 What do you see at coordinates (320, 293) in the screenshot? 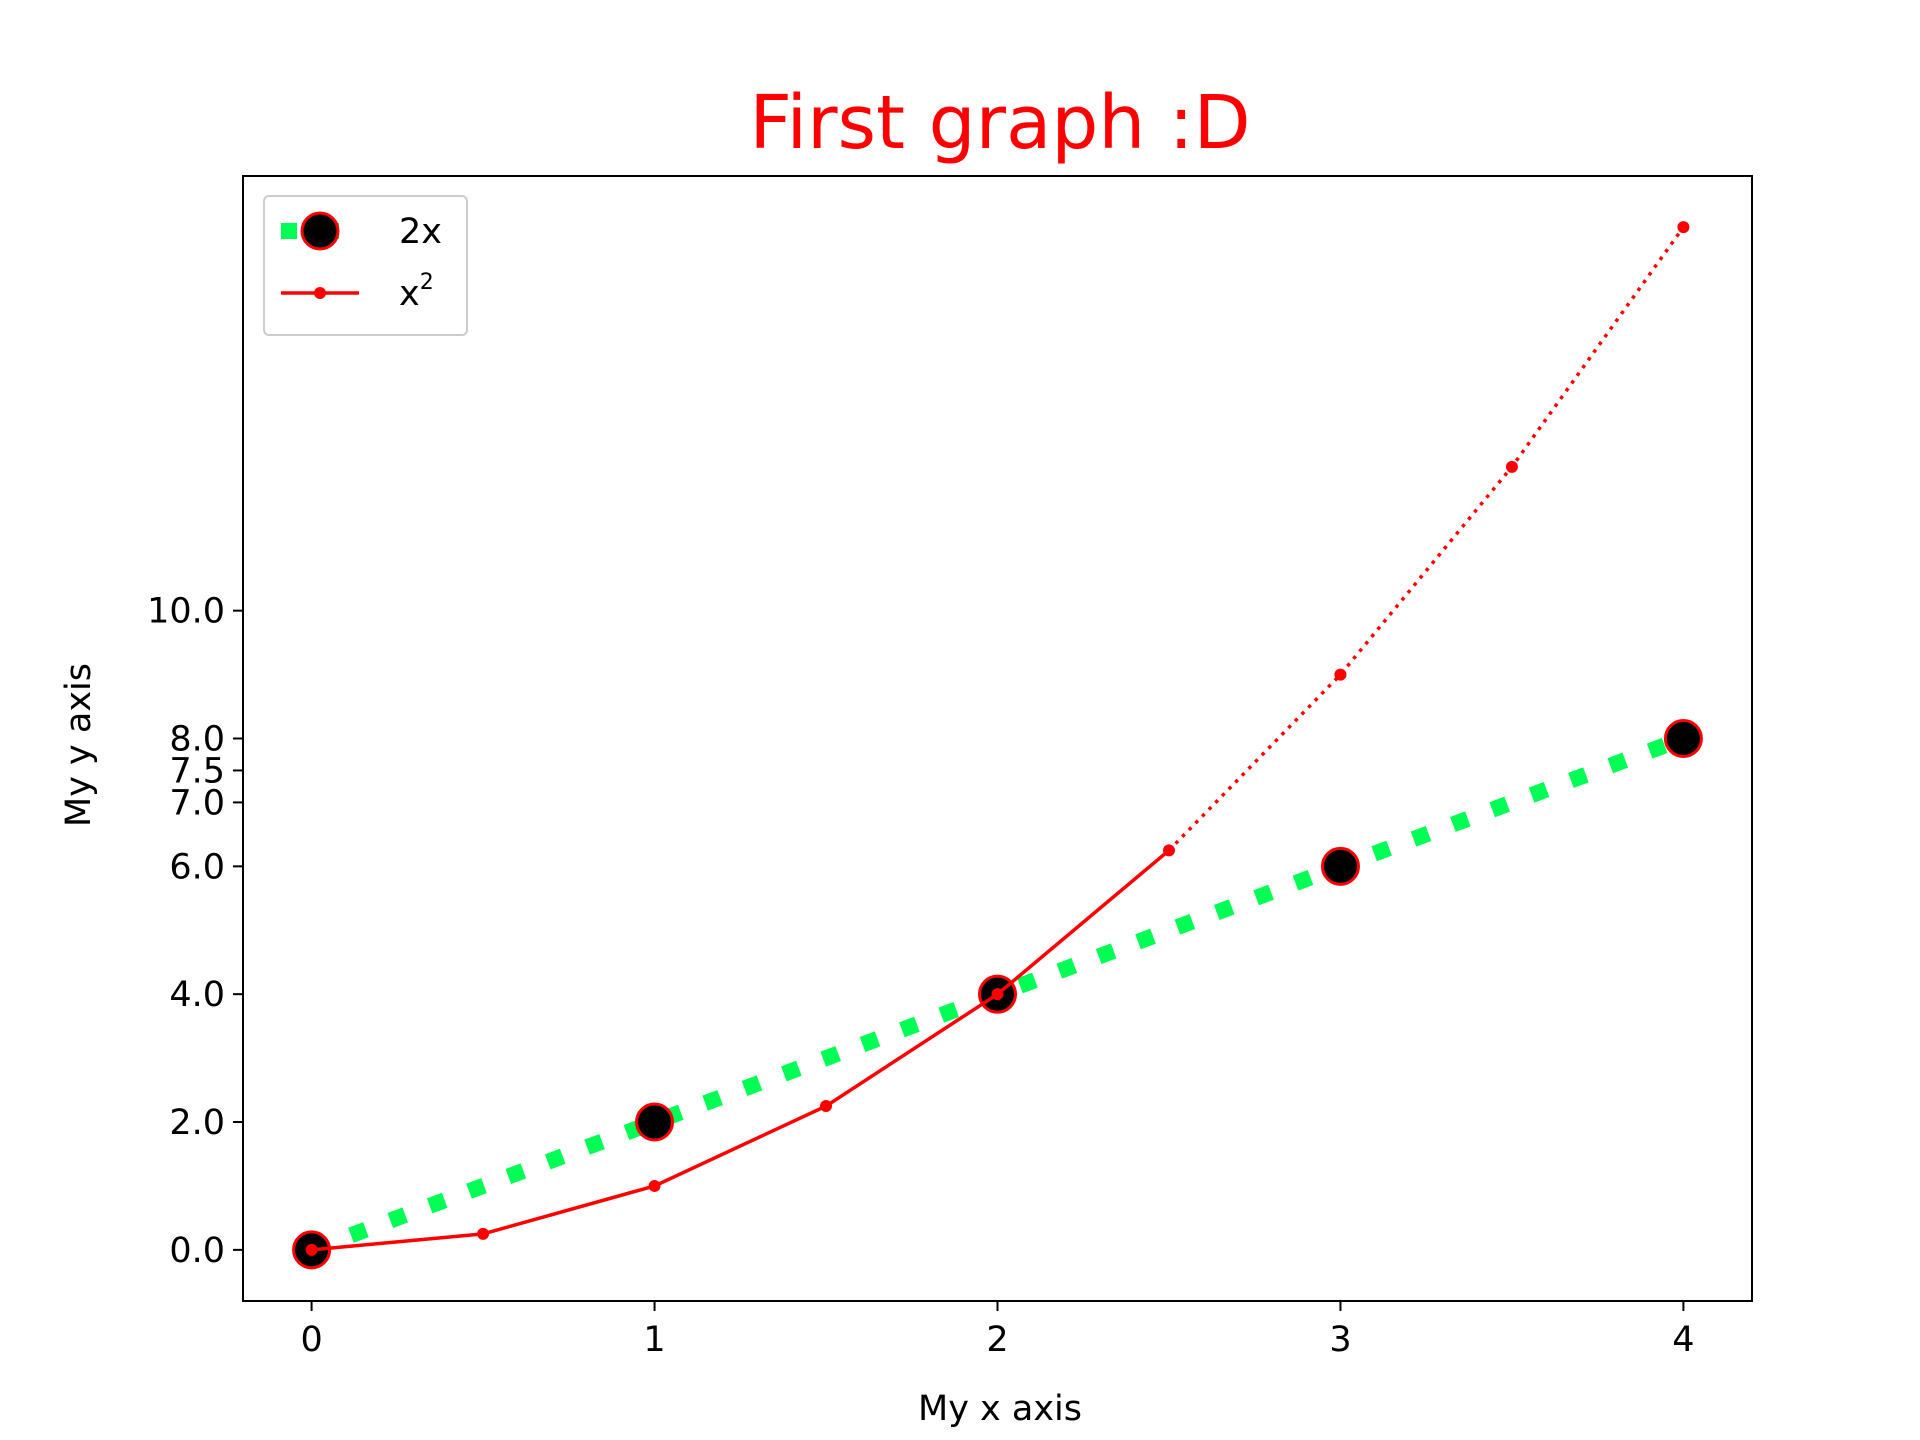
I see `legend-x2-marker` at bounding box center [320, 293].